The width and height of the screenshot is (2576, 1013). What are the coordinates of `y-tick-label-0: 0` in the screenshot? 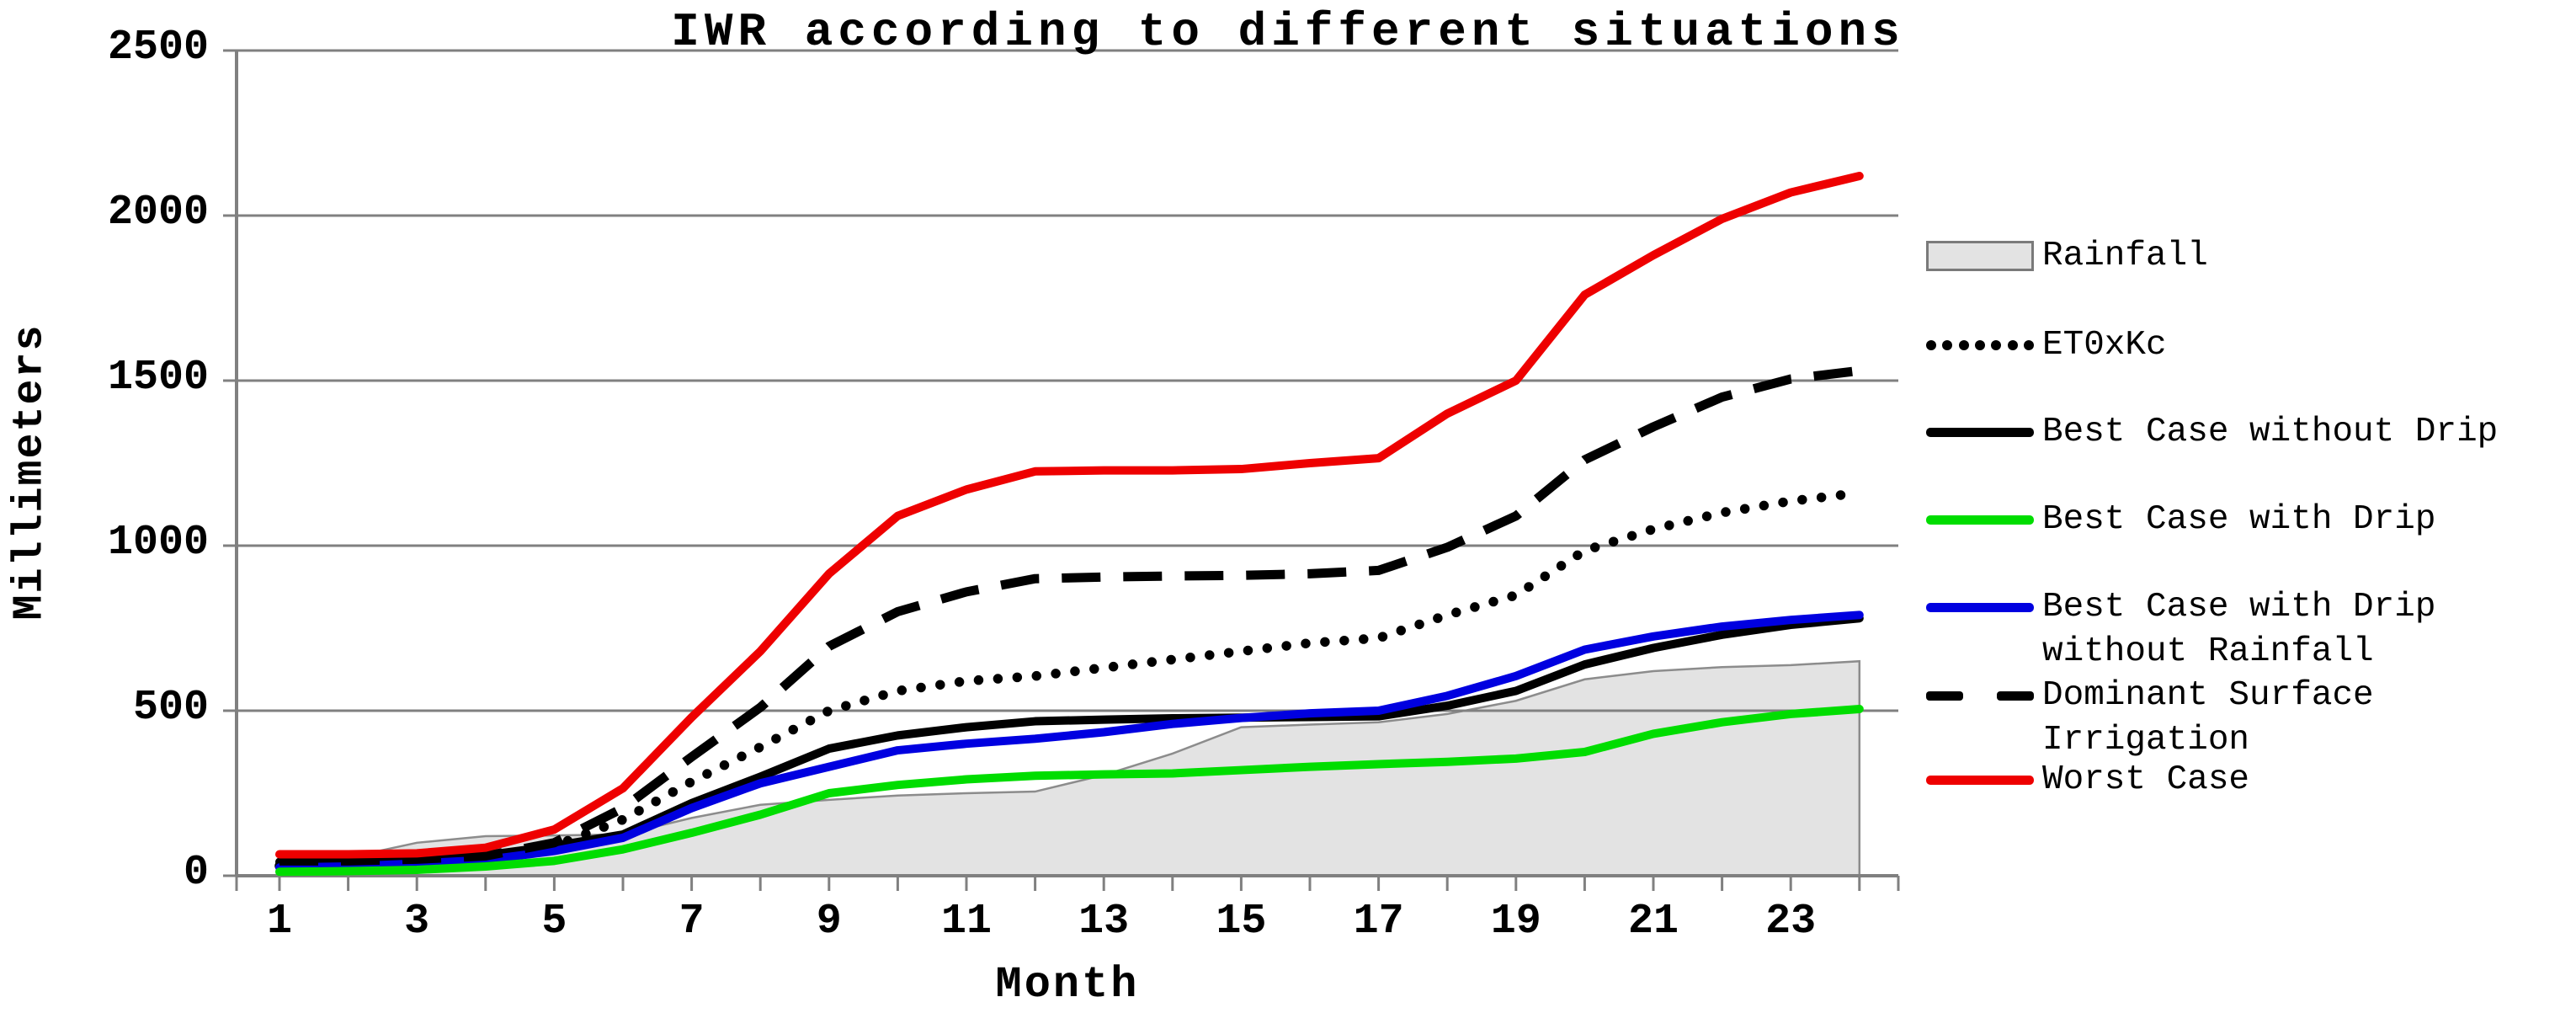 It's located at (196, 873).